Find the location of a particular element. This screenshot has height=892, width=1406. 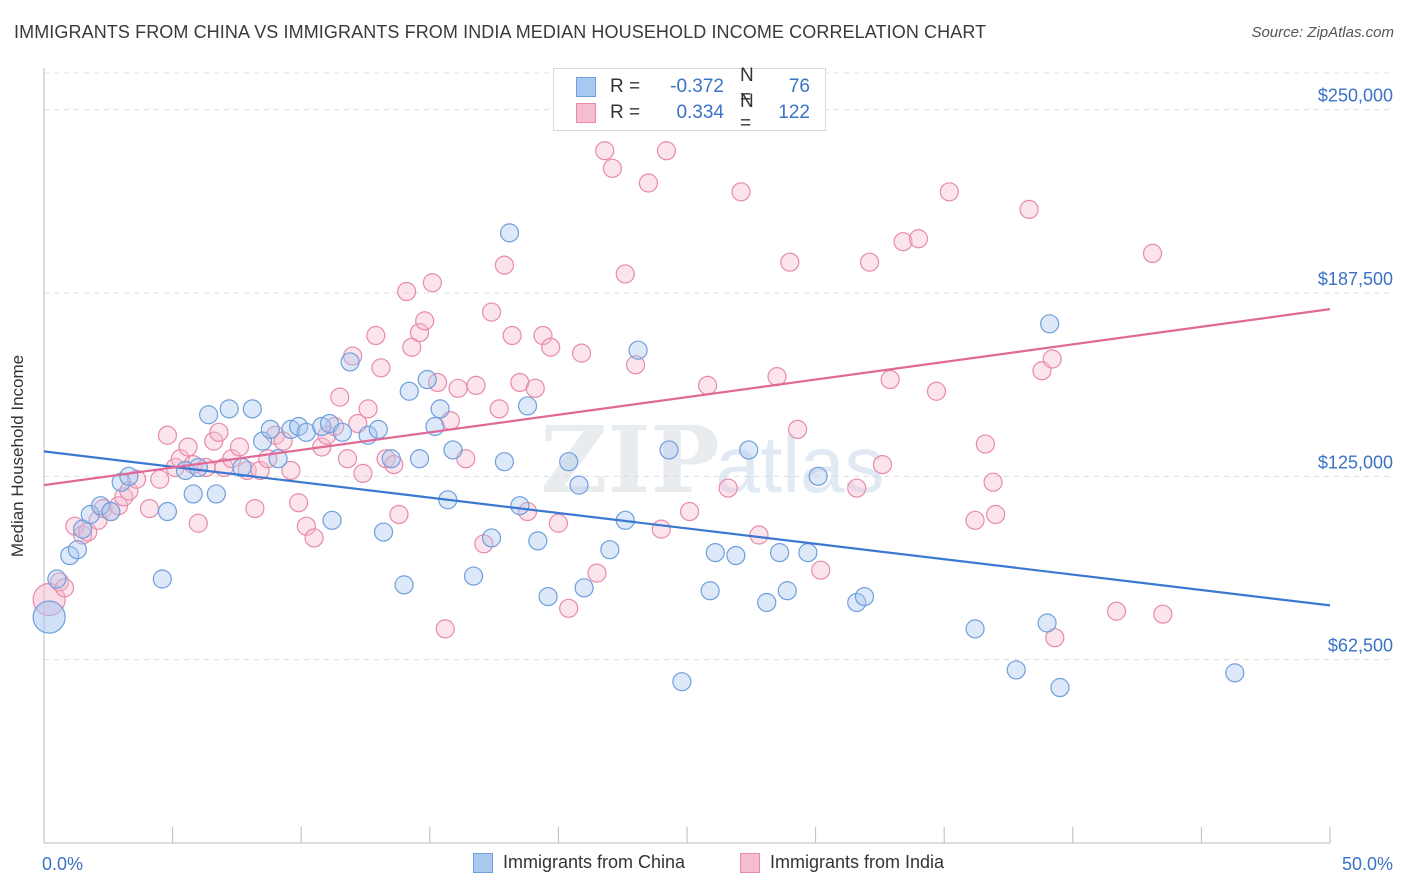

bottom-legend-china: Immigrants from China is located at coordinates (579, 862).